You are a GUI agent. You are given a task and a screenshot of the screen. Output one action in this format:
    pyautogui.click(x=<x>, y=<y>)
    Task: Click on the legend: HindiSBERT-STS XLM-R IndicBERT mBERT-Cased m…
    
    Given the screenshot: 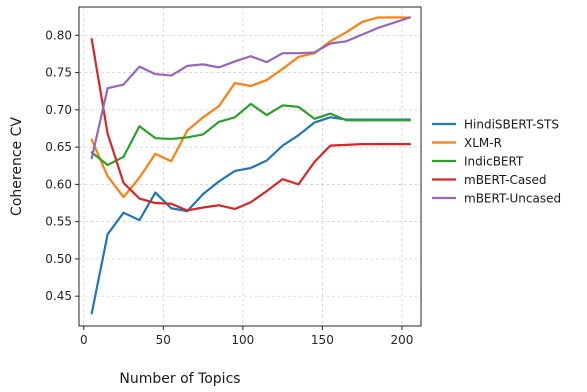 What is the action you would take?
    pyautogui.click(x=496, y=162)
    